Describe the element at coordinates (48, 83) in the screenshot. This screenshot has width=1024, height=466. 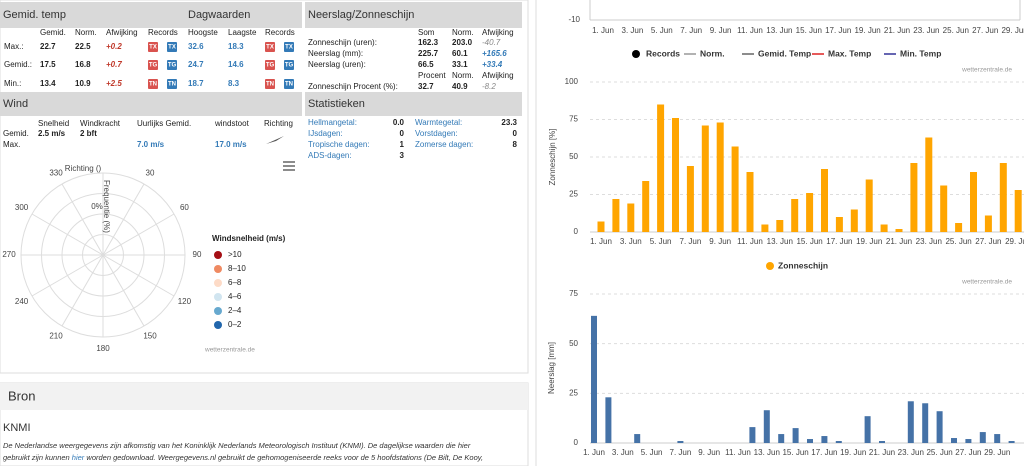
I see `cell: 13.4` at that location.